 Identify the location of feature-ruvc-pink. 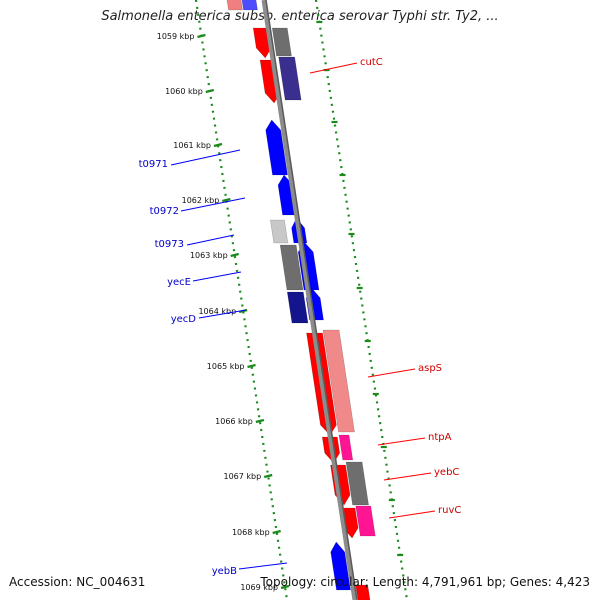
(365, 521).